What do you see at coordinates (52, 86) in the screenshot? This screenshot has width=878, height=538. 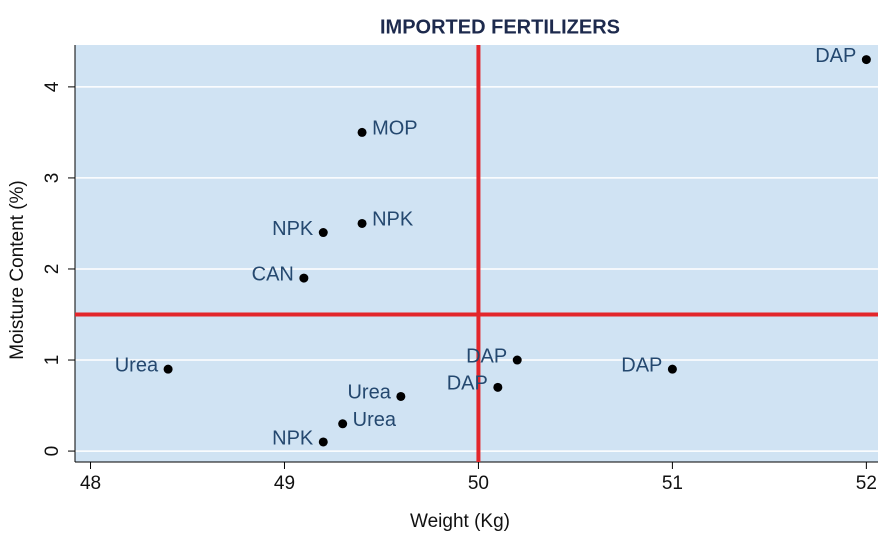 I see `y-tick-label: 4` at bounding box center [52, 86].